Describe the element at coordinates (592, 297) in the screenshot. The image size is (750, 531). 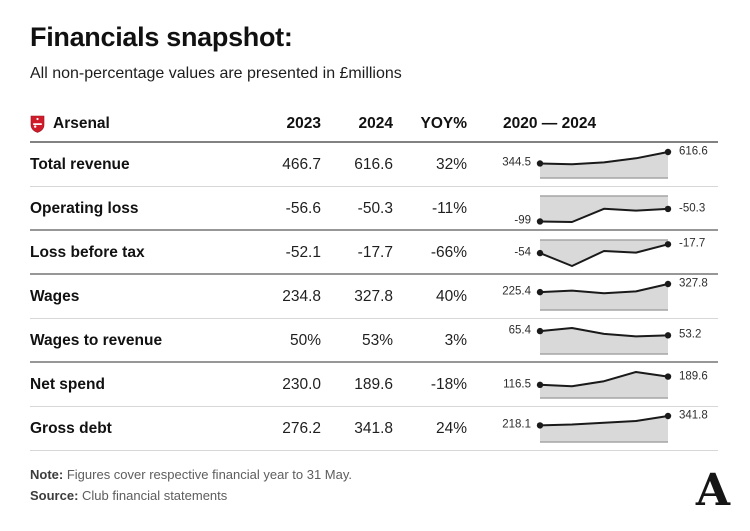
I see `sparkline-2020-2024: 225.4 327.8` at that location.